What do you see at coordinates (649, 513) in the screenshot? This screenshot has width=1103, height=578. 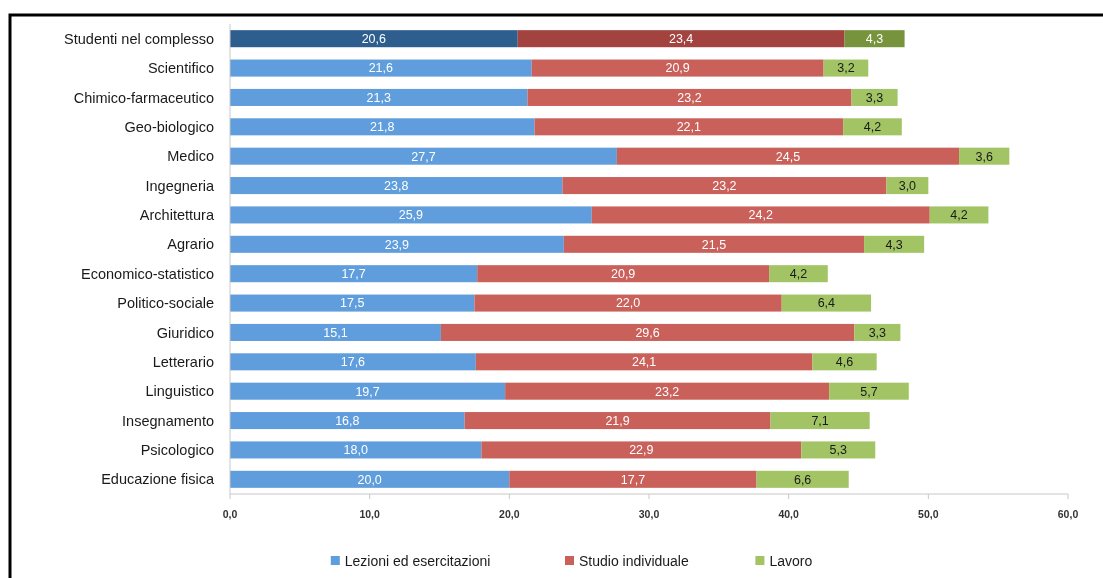 I see `x-tick-label: 30,0` at bounding box center [649, 513].